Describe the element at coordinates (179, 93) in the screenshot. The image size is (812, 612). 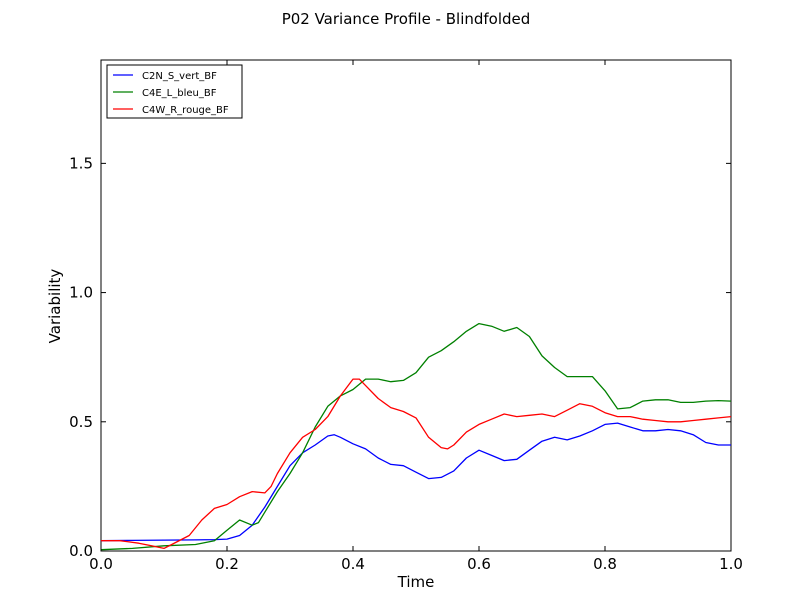
I see `legend-label-2: C4E_L_bleu_BF` at that location.